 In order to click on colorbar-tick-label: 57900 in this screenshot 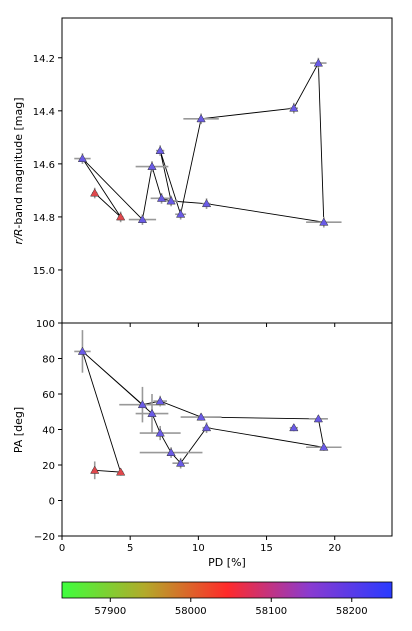, I will do `click(110, 611)`.